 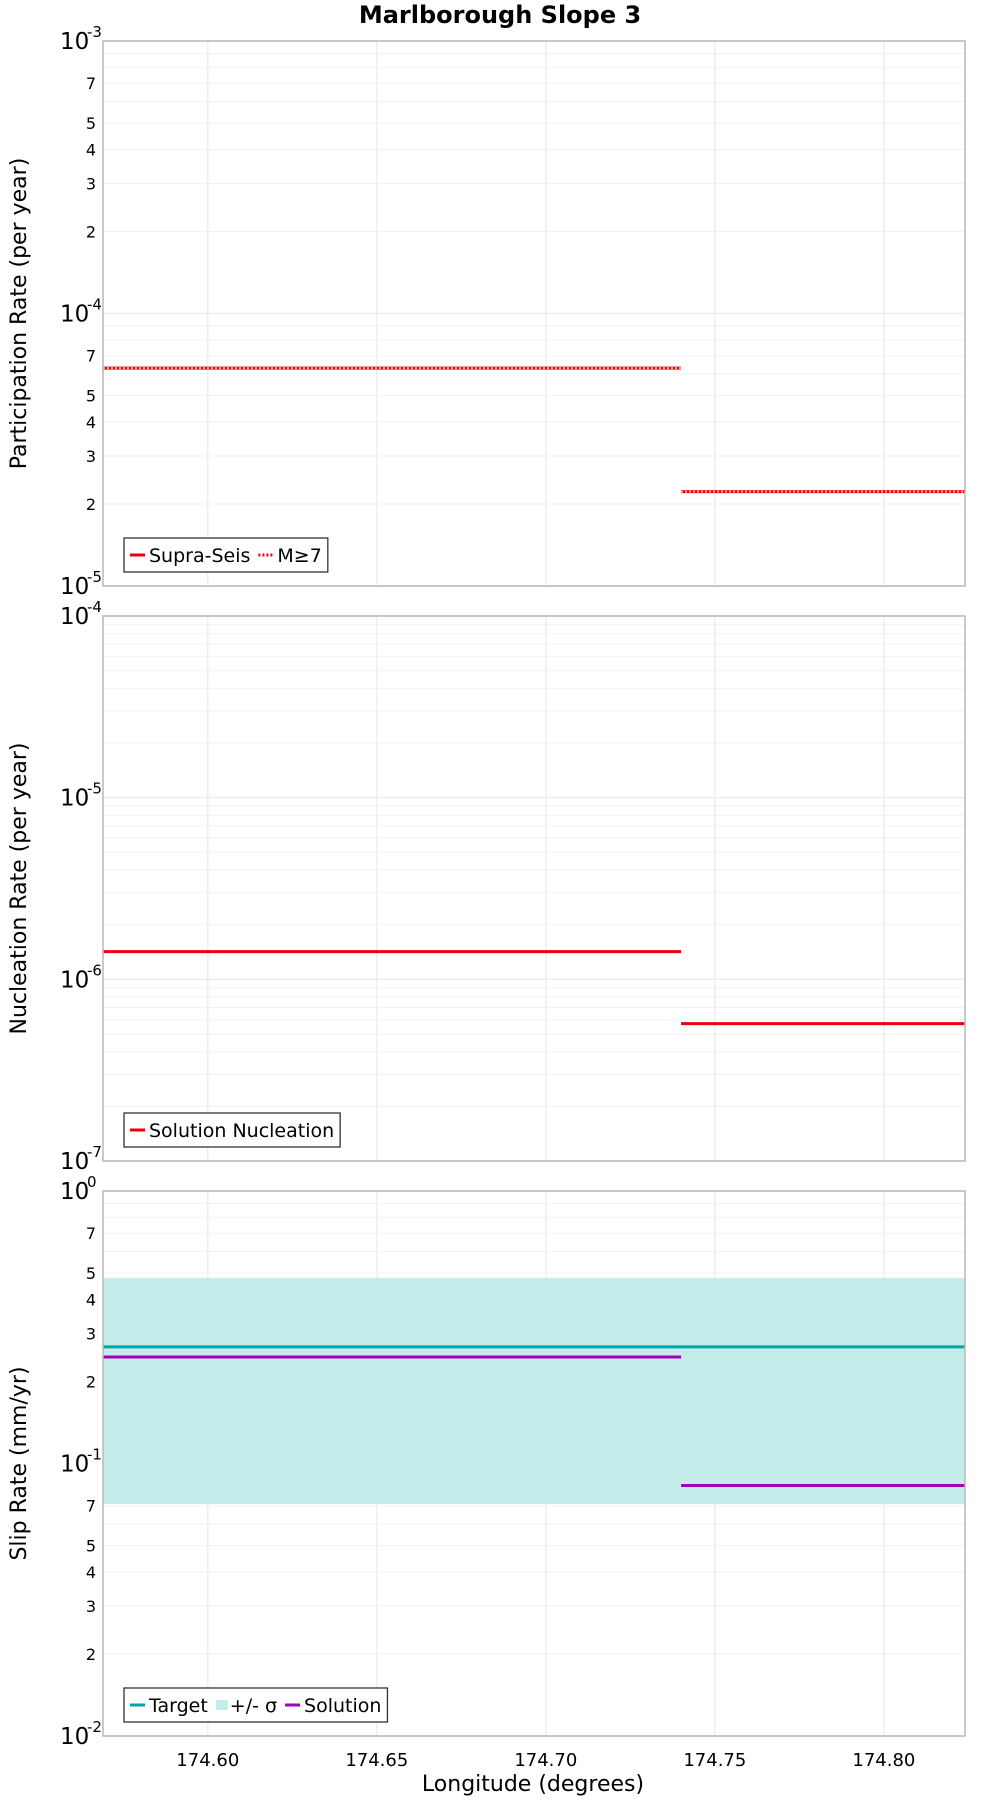 I want to click on legend-label: Solution, so click(x=342, y=1706).